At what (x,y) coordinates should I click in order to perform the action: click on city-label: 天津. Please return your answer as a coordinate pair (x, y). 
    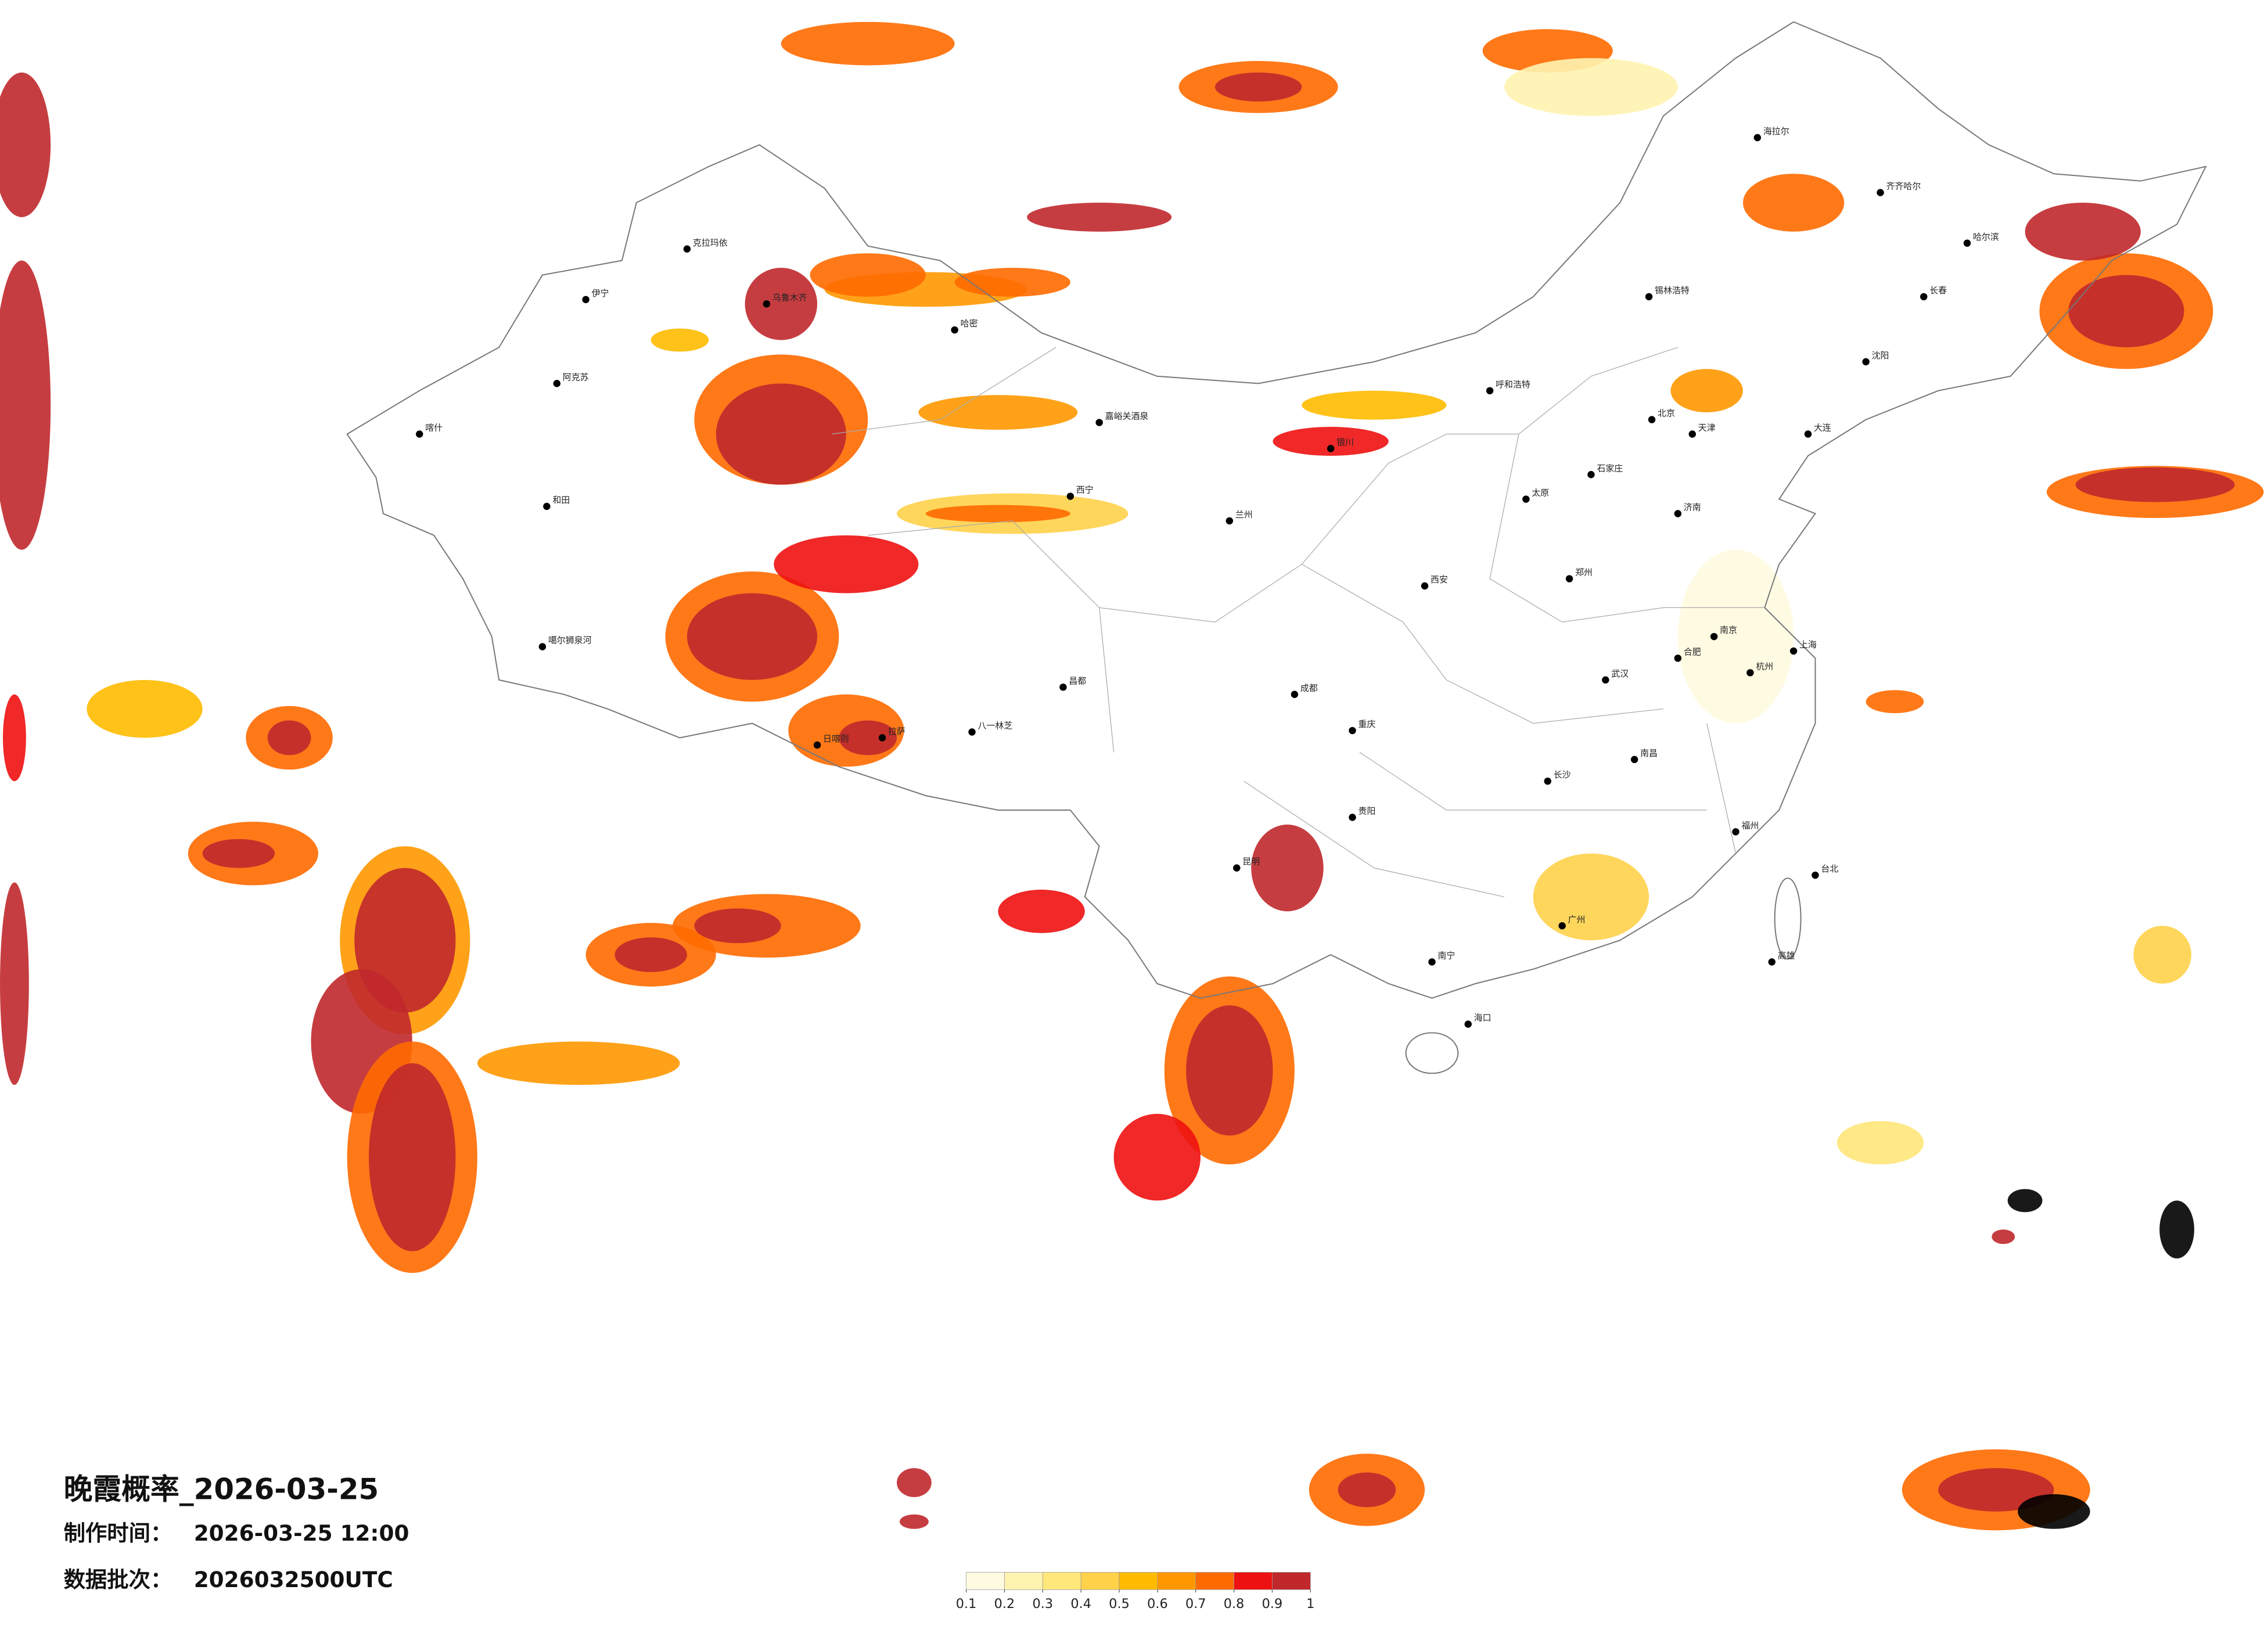
    Looking at the image, I should click on (1707, 428).